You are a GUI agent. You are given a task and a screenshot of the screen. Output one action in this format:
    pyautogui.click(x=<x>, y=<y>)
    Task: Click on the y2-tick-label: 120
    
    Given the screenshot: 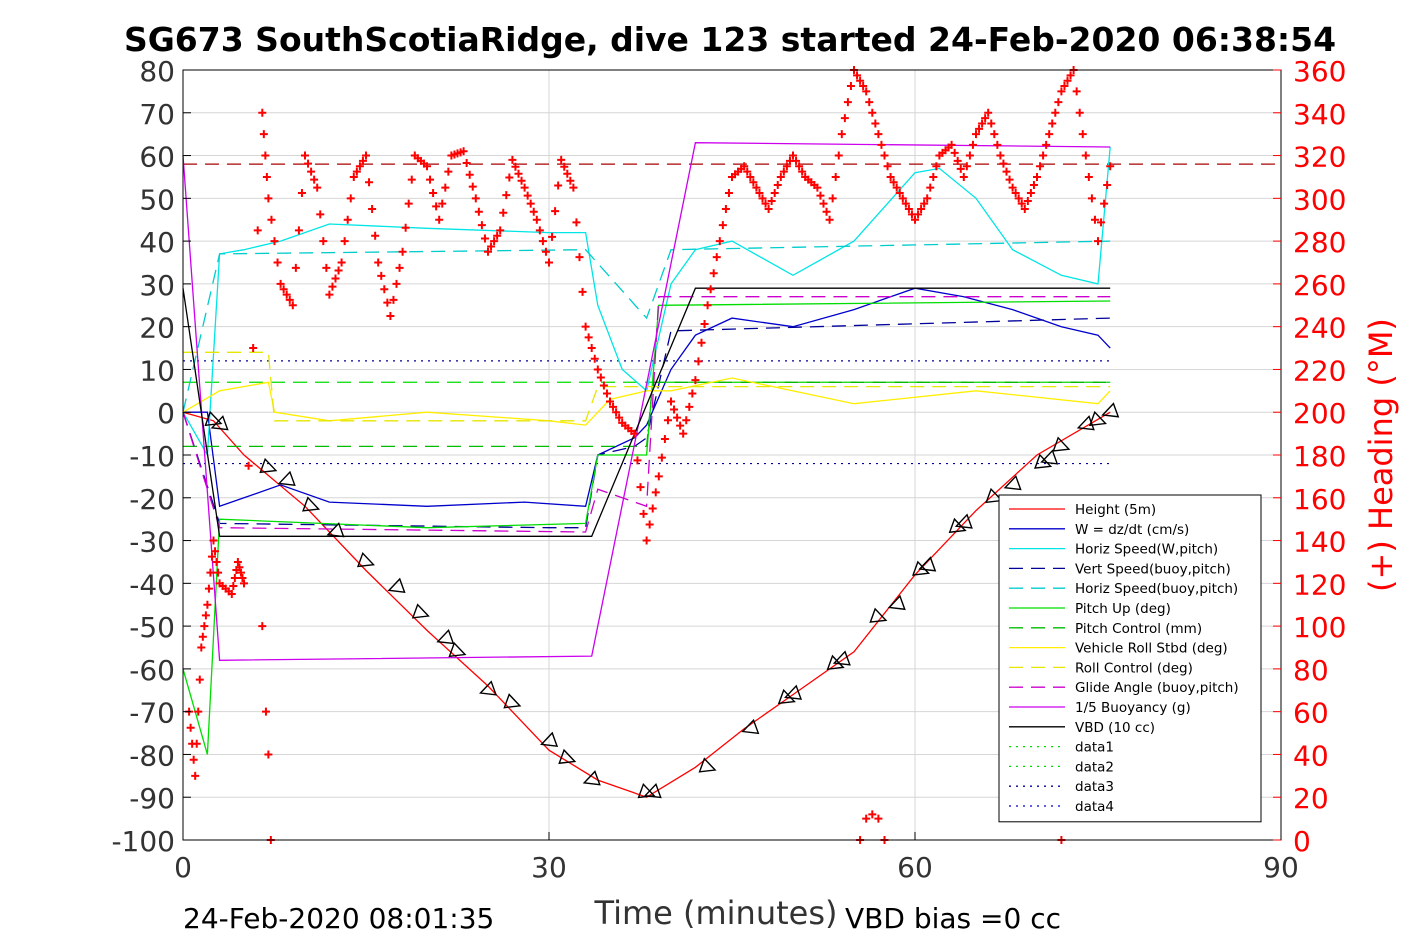 What is the action you would take?
    pyautogui.click(x=1319, y=584)
    